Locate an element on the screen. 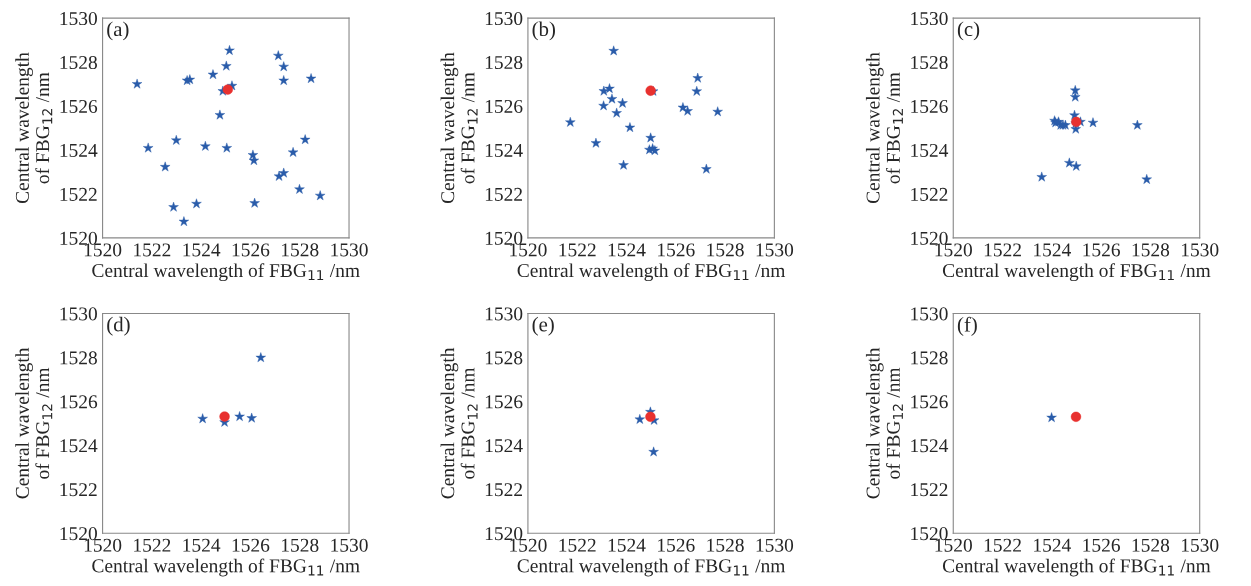 This screenshot has width=1251, height=586. annotation: (b) is located at coordinates (543, 31).